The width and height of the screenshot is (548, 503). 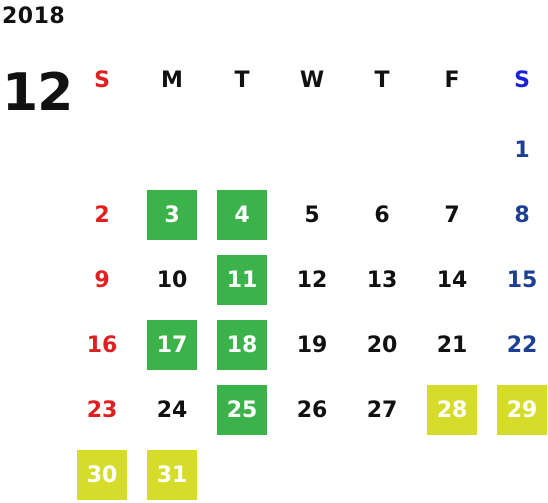 What do you see at coordinates (34, 16) in the screenshot?
I see `year-label: 2018` at bounding box center [34, 16].